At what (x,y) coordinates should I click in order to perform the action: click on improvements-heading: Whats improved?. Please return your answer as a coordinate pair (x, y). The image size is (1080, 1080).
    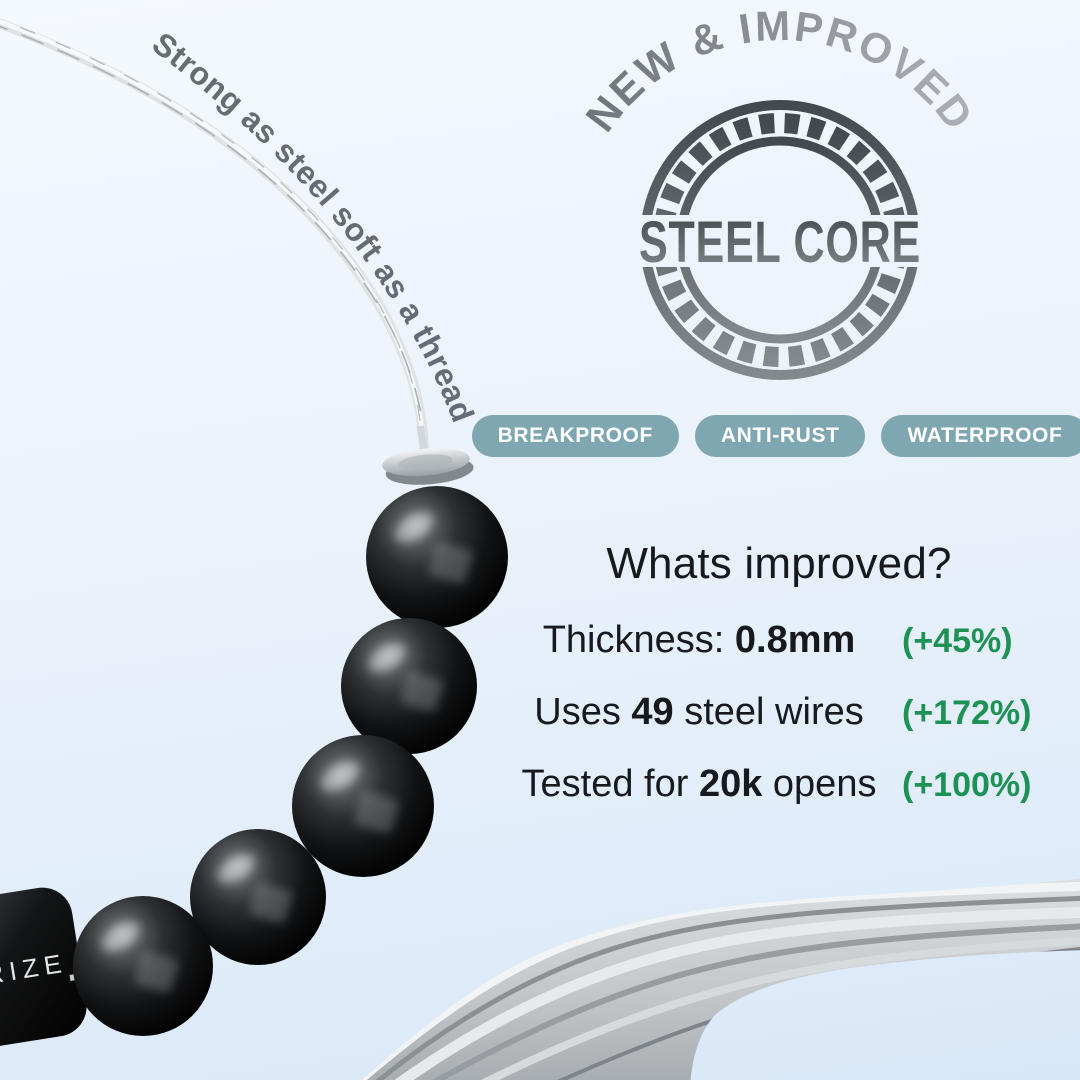
    Looking at the image, I should click on (779, 563).